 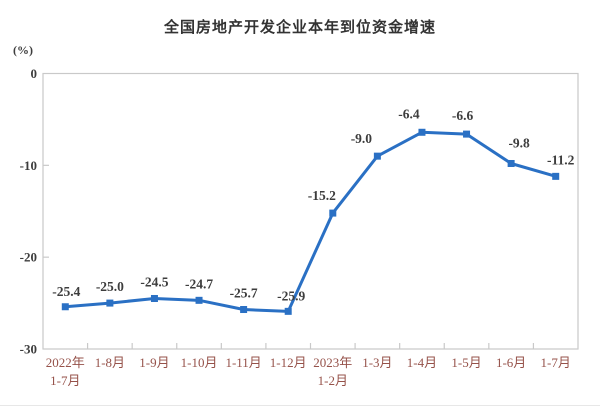 What do you see at coordinates (28, 165) in the screenshot?
I see `y-axis-tick-label: -10` at bounding box center [28, 165].